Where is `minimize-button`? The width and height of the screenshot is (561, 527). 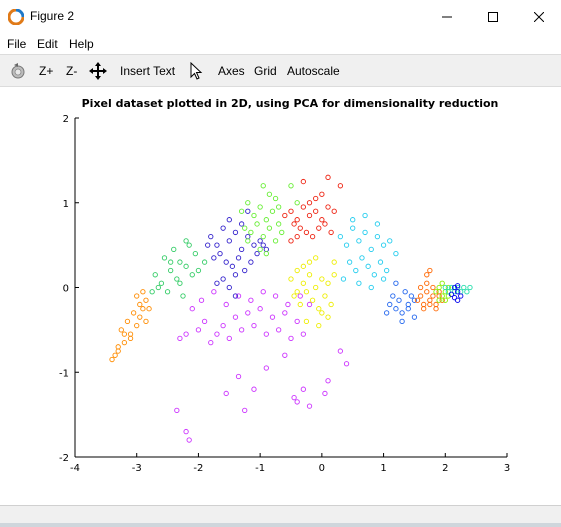
minimize-button is located at coordinates (447, 16).